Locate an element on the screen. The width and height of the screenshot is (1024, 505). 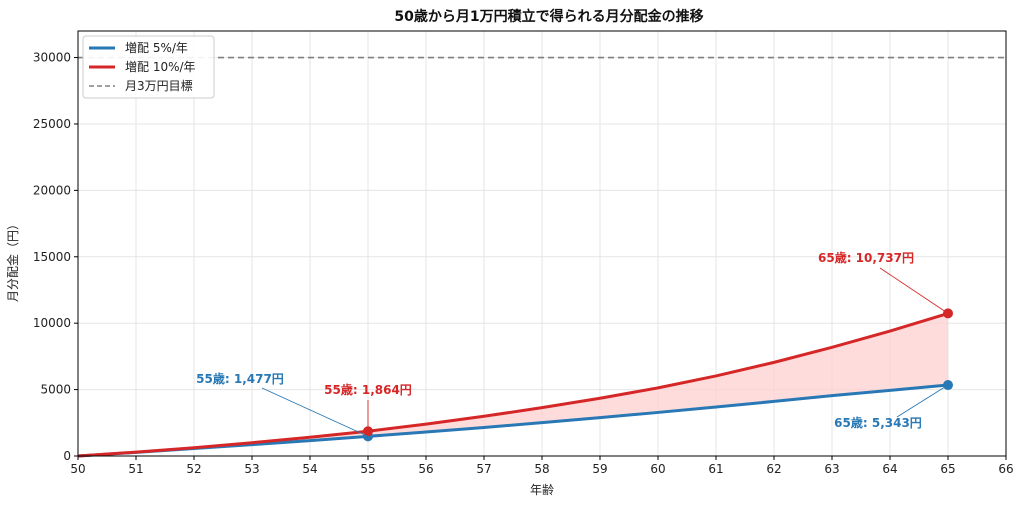
legend-box is located at coordinates (148, 67).